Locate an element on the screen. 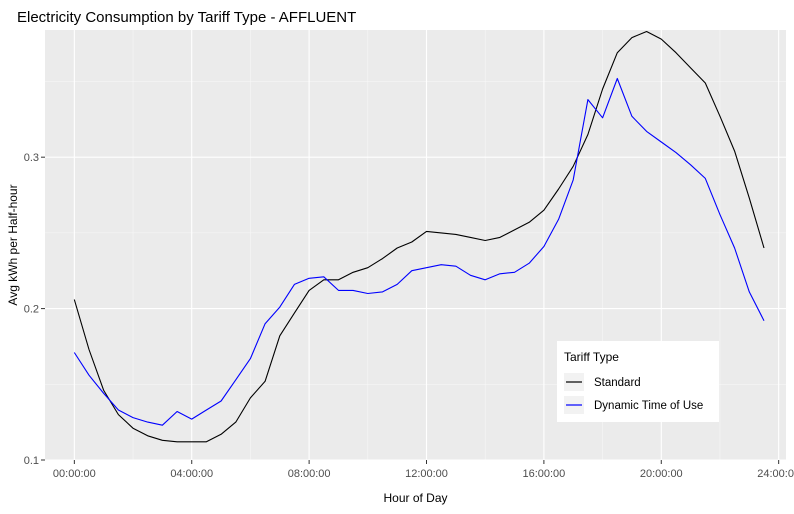 The height and width of the screenshot is (514, 794). y-axis-ticks: 0.1 0.2 0.3 is located at coordinates (34, 309).